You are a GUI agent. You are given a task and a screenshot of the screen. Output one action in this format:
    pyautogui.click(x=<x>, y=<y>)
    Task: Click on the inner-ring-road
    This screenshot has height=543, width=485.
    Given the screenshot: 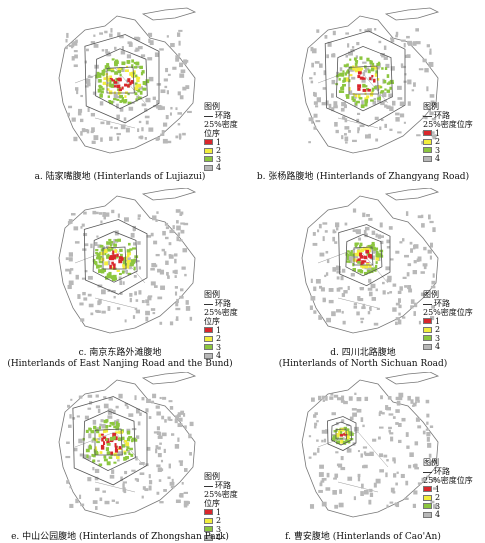 What is the action you would take?
    pyautogui.click(x=120, y=80)
    